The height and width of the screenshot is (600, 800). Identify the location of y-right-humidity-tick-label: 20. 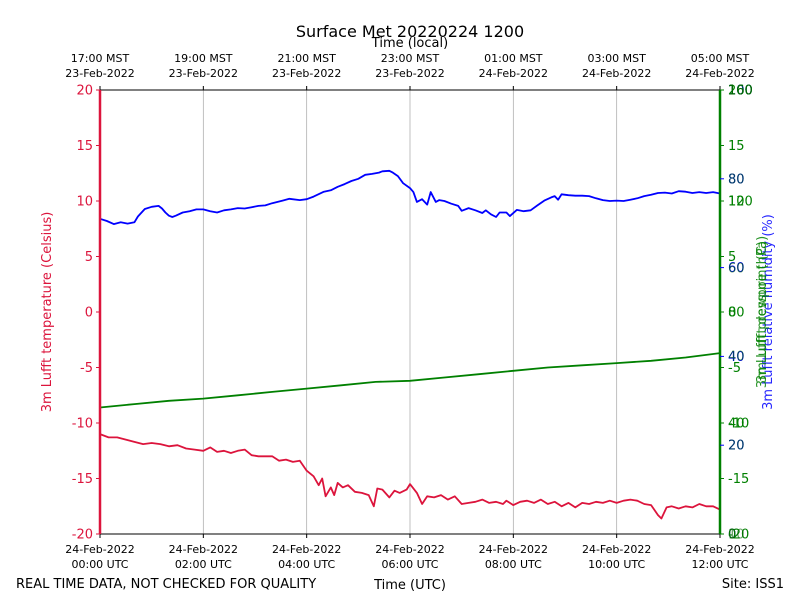
(736, 446).